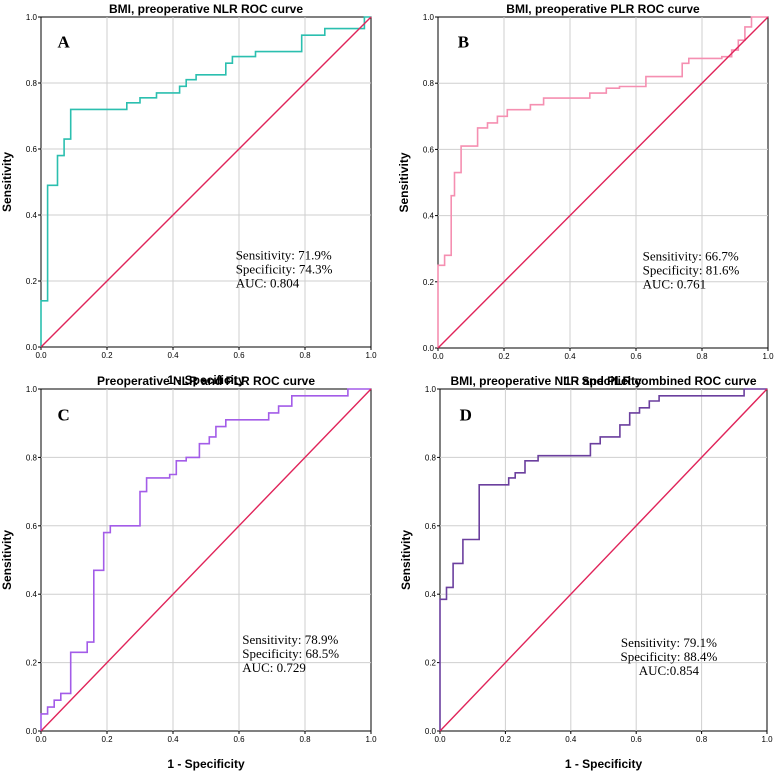  I want to click on stat-text: AUC: 0.761, so click(675, 283).